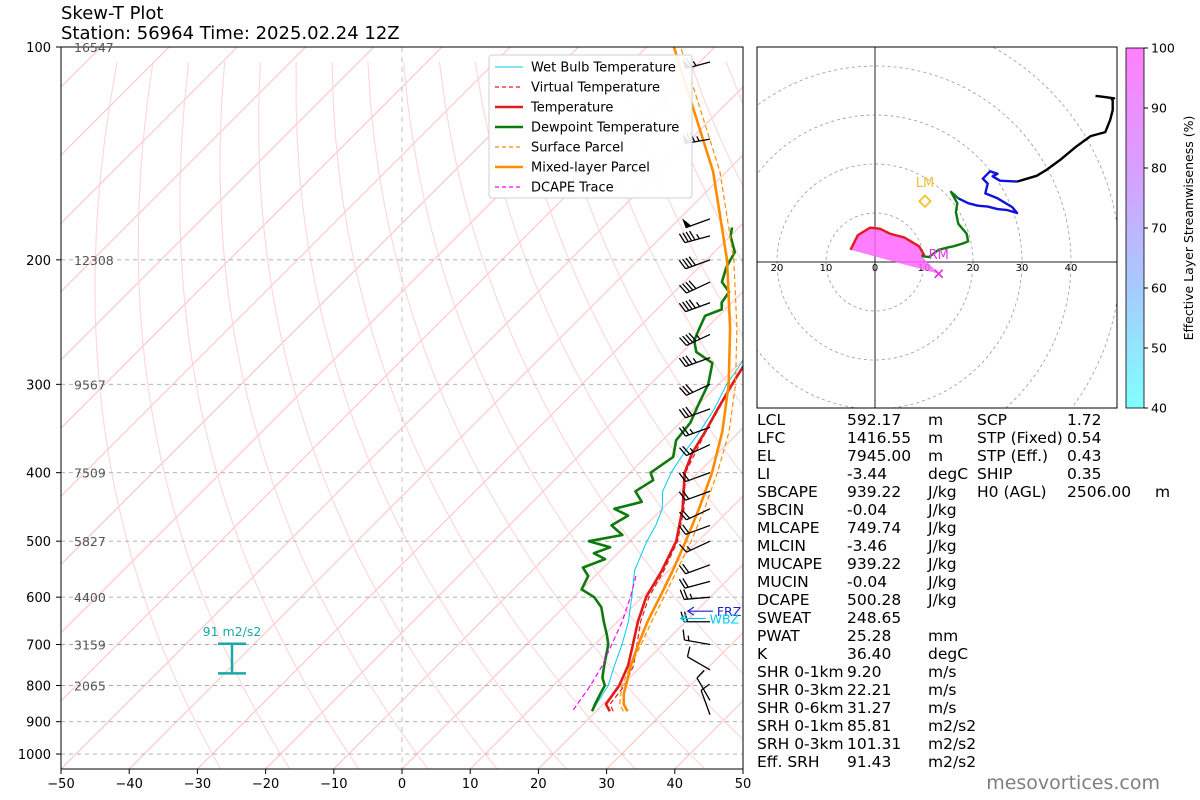 The width and height of the screenshot is (1200, 800). Describe the element at coordinates (875, 268) in the screenshot. I see `hodo-tick-label: 0` at that location.